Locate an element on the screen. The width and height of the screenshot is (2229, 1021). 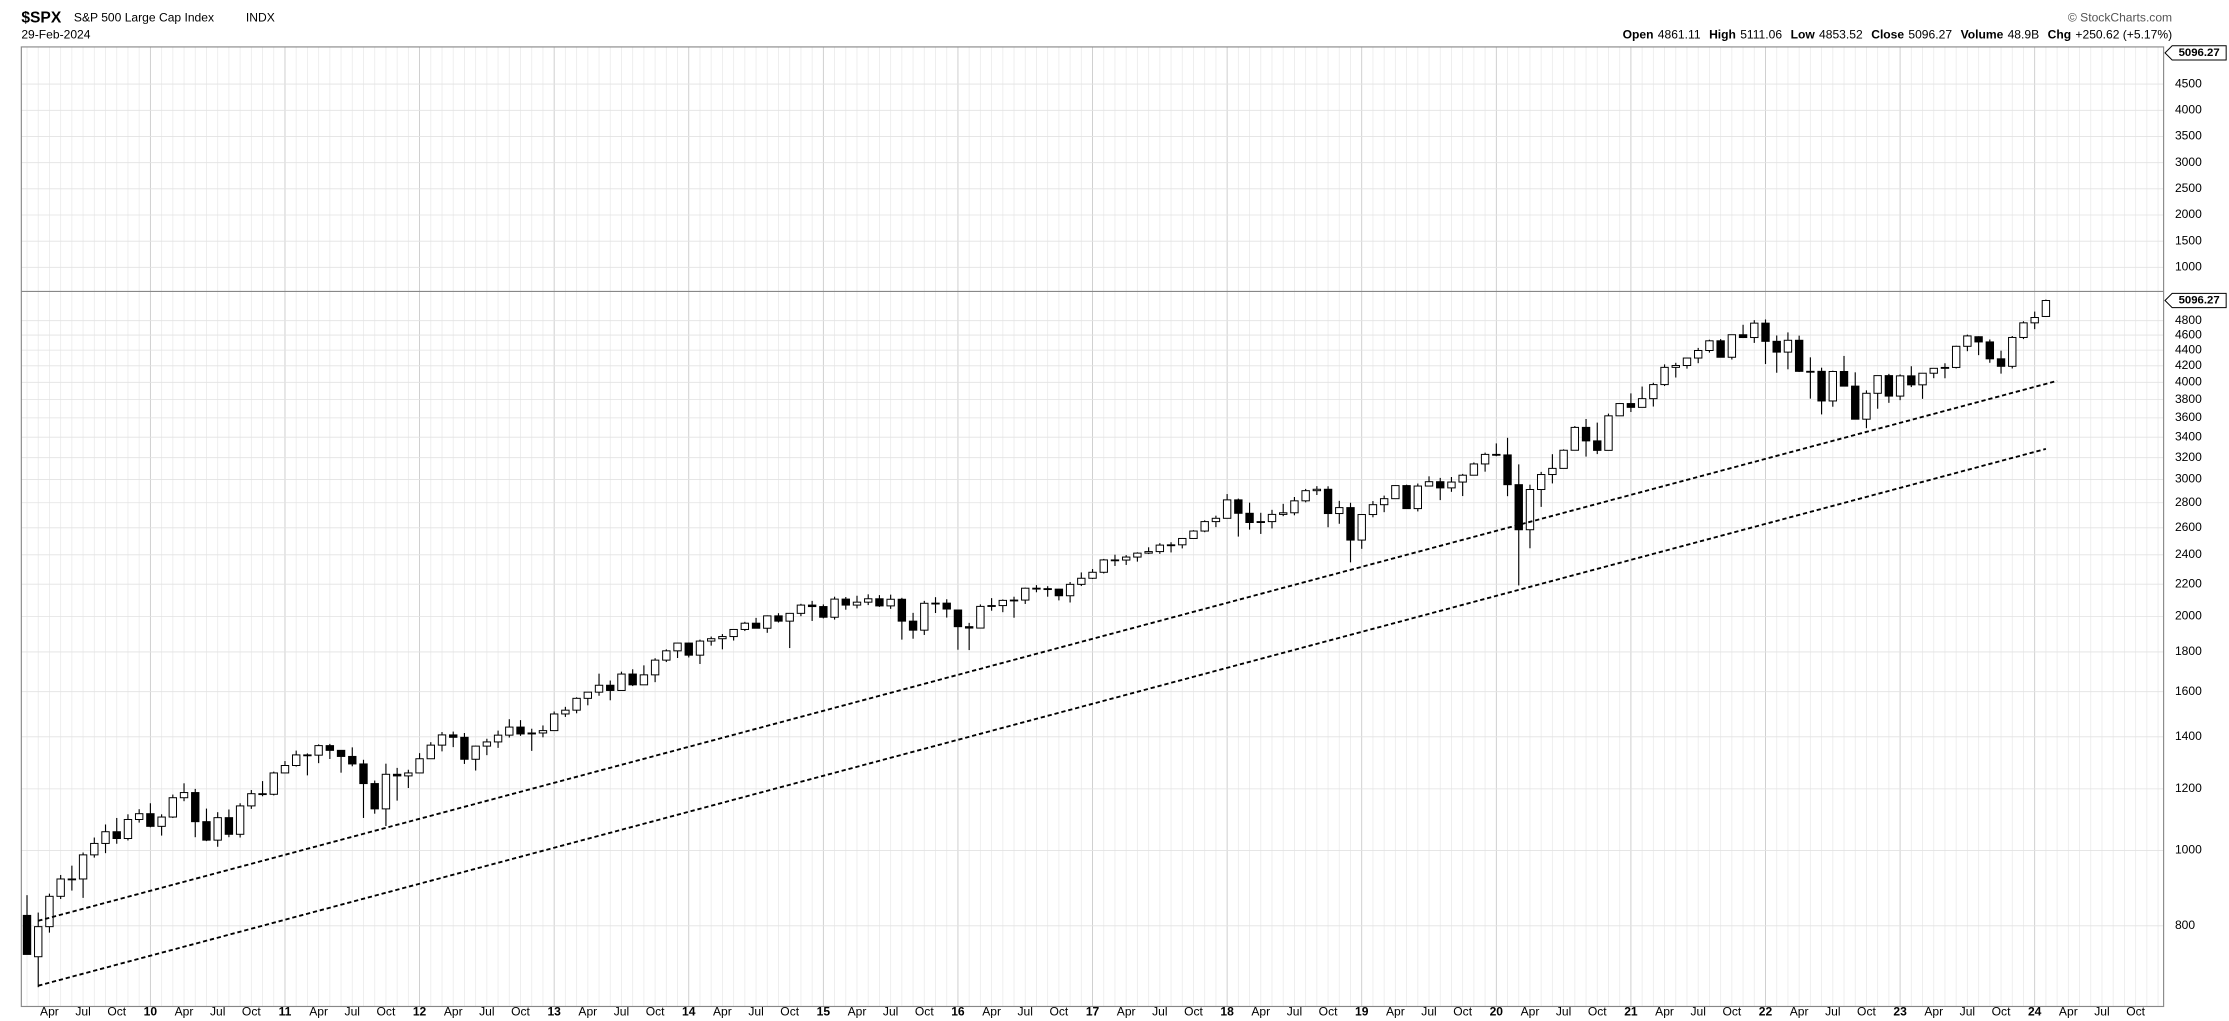
y-tick-label: 2800 is located at coordinates (2188, 502).